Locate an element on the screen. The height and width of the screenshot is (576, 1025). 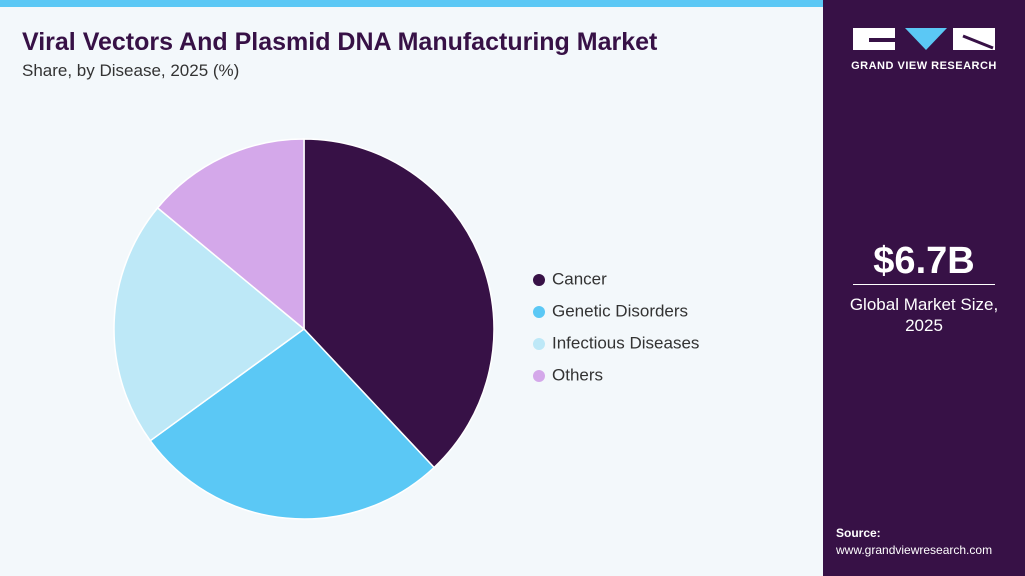
market-size-label: Global Market Size, 2025 is located at coordinates (924, 315).